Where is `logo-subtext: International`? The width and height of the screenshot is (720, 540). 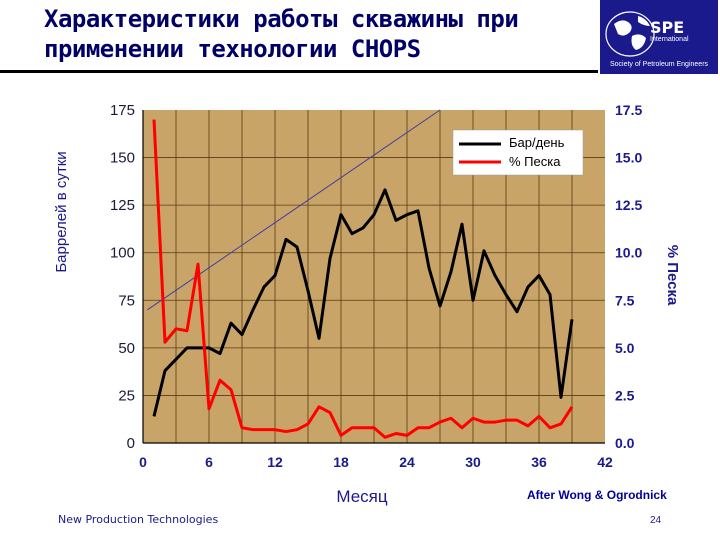 logo-subtext: International is located at coordinates (669, 39).